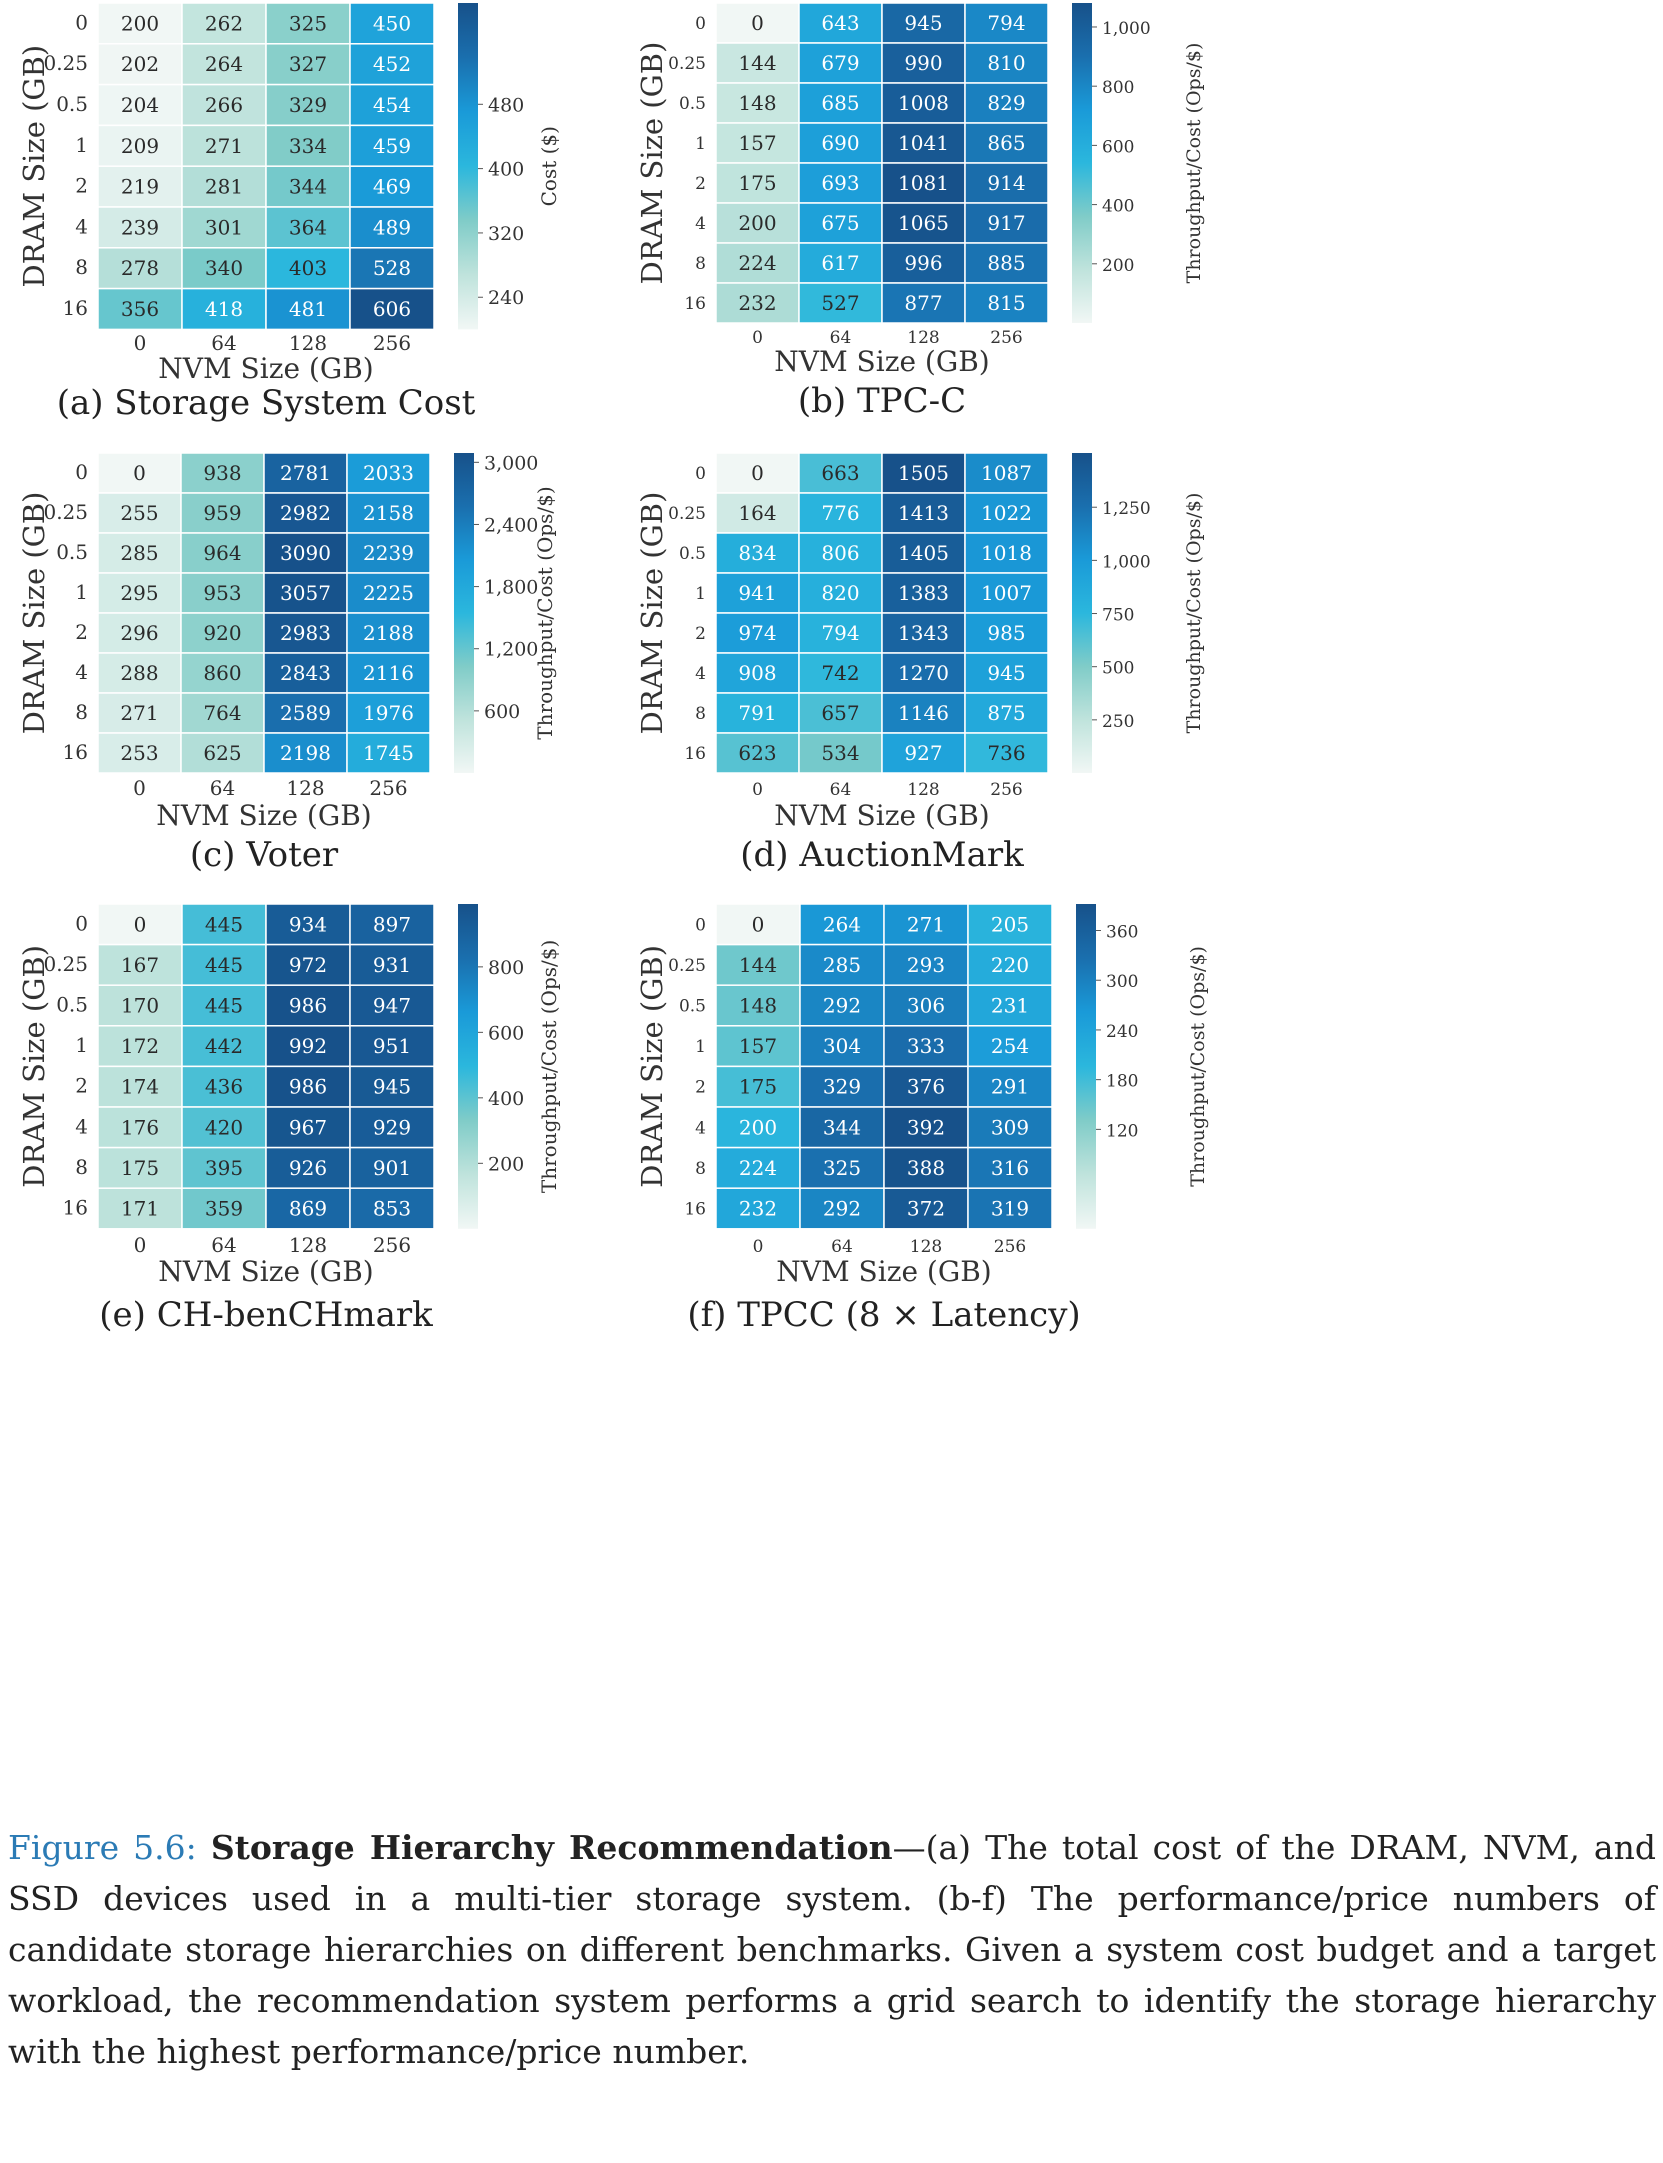 This screenshot has height=2163, width=1663. What do you see at coordinates (1194, 613) in the screenshot?
I see `colorbar-label: Throughput/Cost (Ops/$)` at bounding box center [1194, 613].